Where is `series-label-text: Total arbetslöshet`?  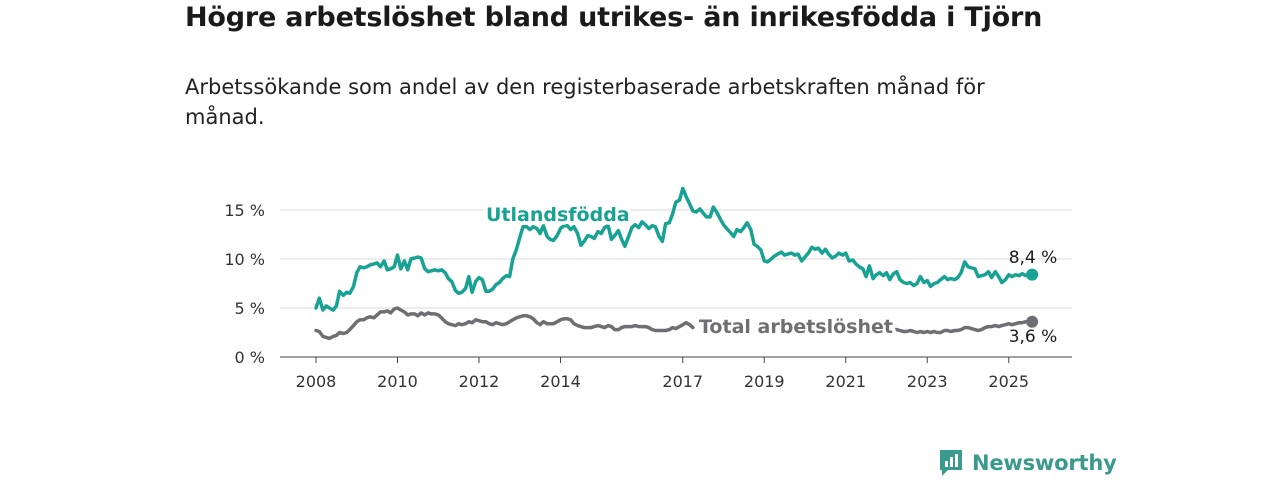 series-label-text: Total arbetslöshet is located at coordinates (796, 327).